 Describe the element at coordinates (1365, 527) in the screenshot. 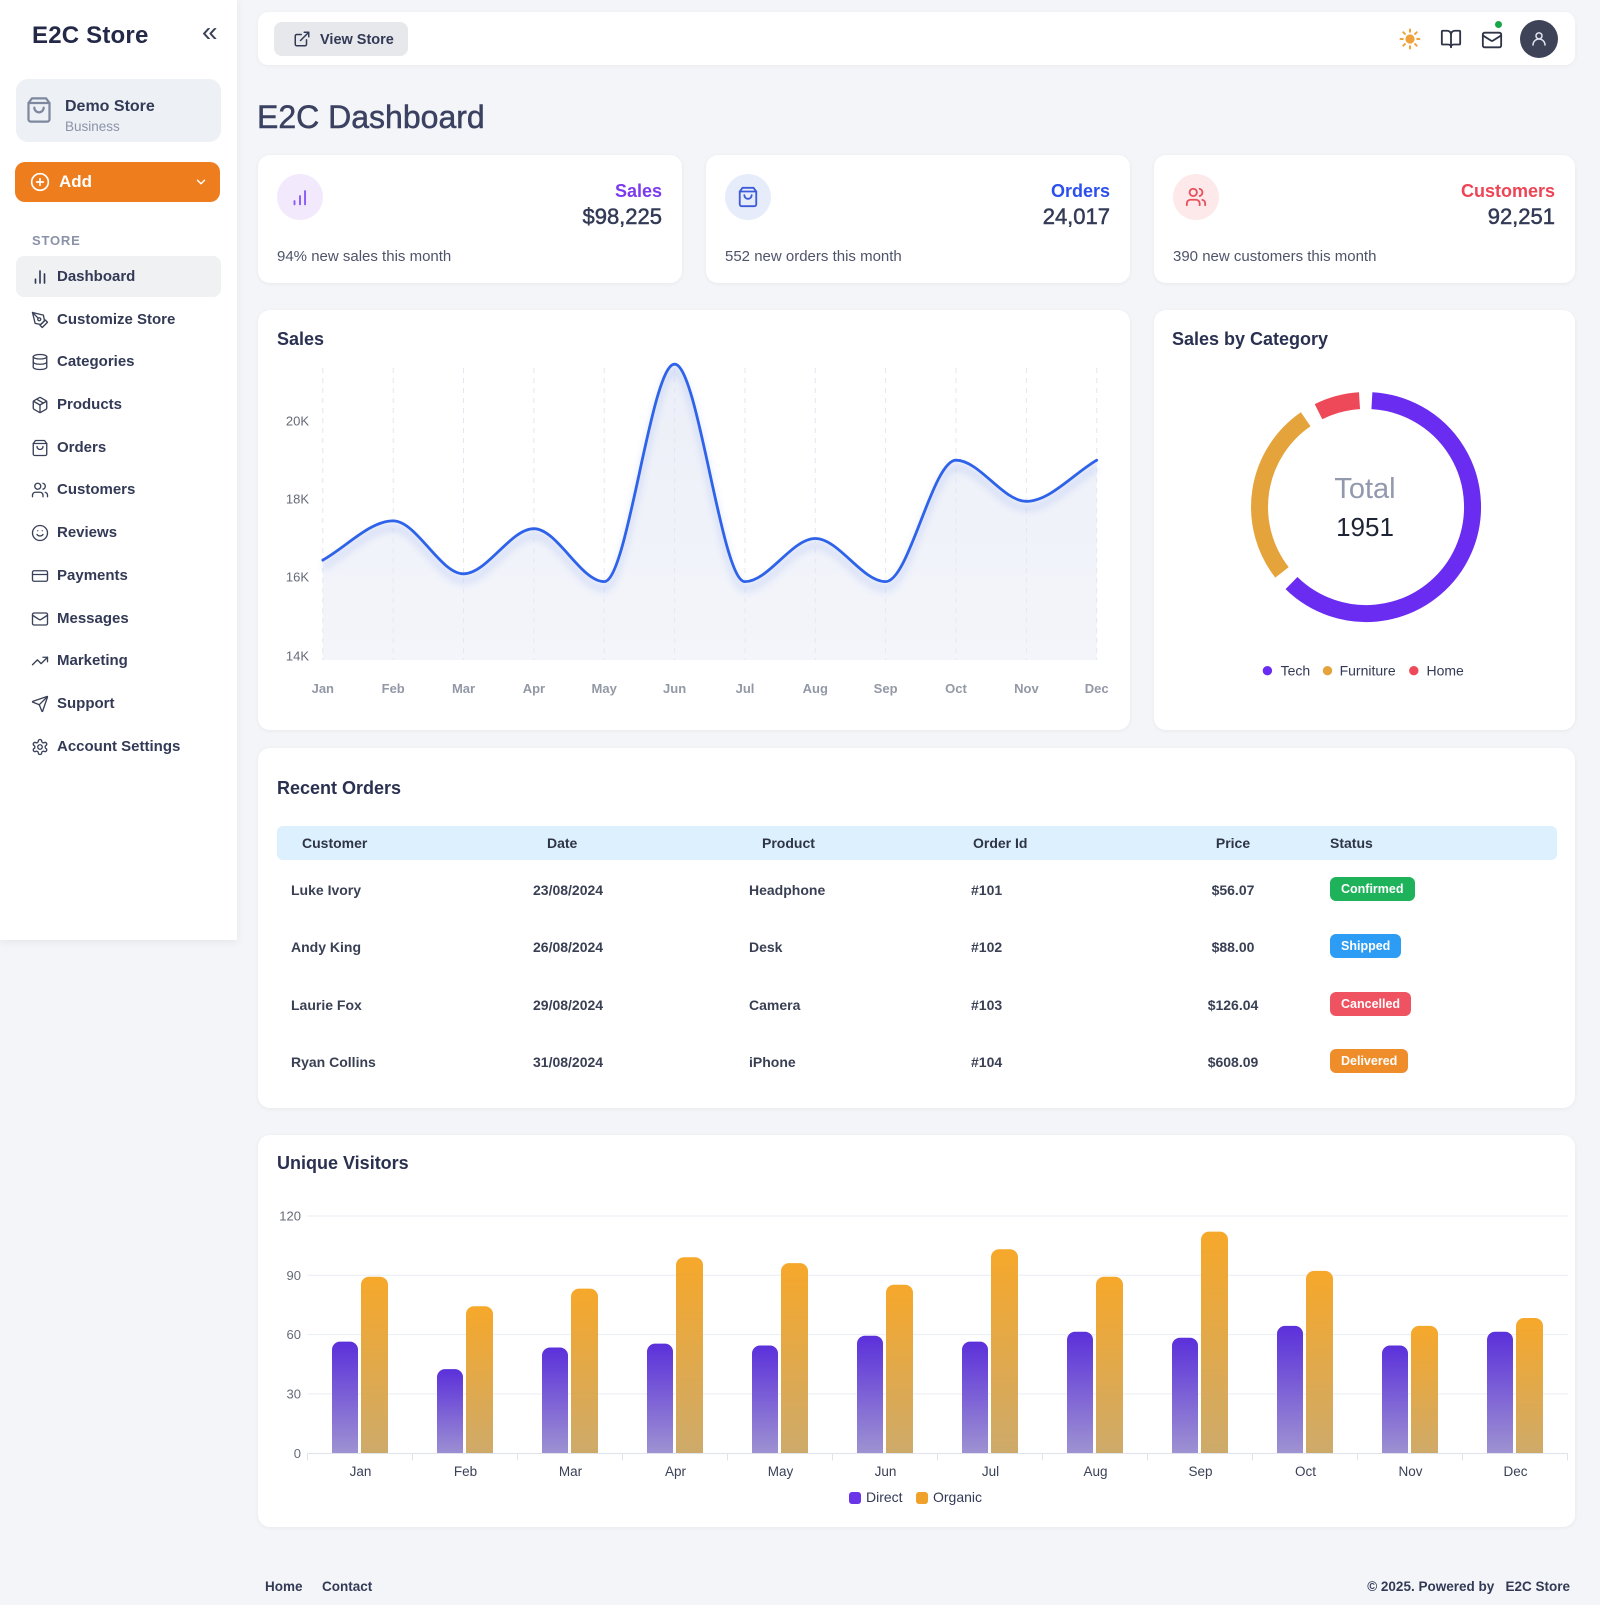

I see `svg-text: 1951` at that location.